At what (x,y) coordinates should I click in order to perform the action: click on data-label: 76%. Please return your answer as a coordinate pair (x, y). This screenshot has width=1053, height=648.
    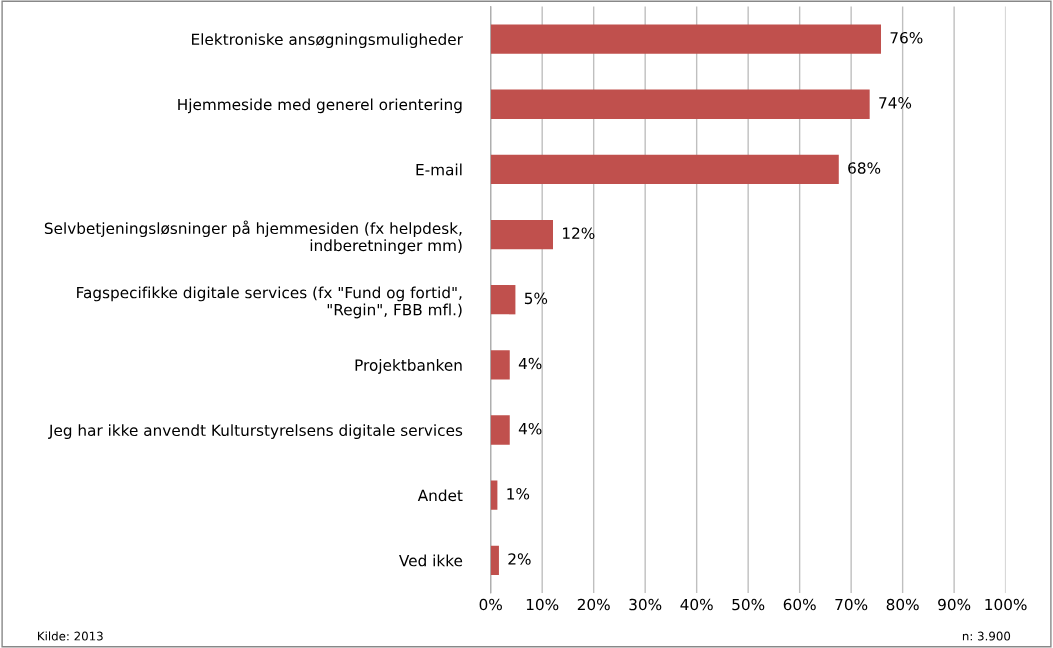
    Looking at the image, I should click on (906, 37).